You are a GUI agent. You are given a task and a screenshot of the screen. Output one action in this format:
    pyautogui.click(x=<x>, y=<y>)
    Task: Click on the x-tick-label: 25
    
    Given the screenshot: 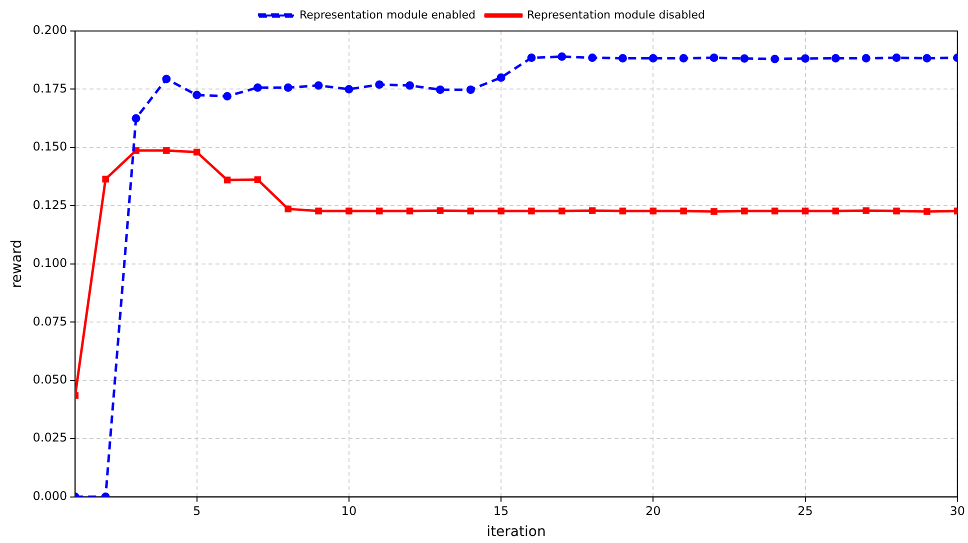 What is the action you would take?
    pyautogui.click(x=805, y=511)
    